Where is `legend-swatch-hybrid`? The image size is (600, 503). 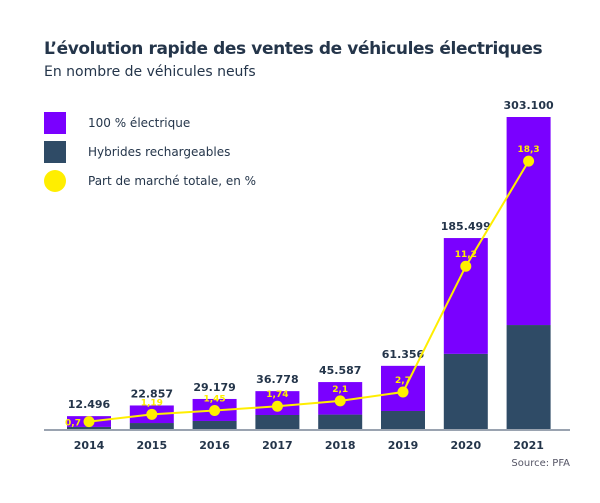 legend-swatch-hybrid is located at coordinates (55, 152).